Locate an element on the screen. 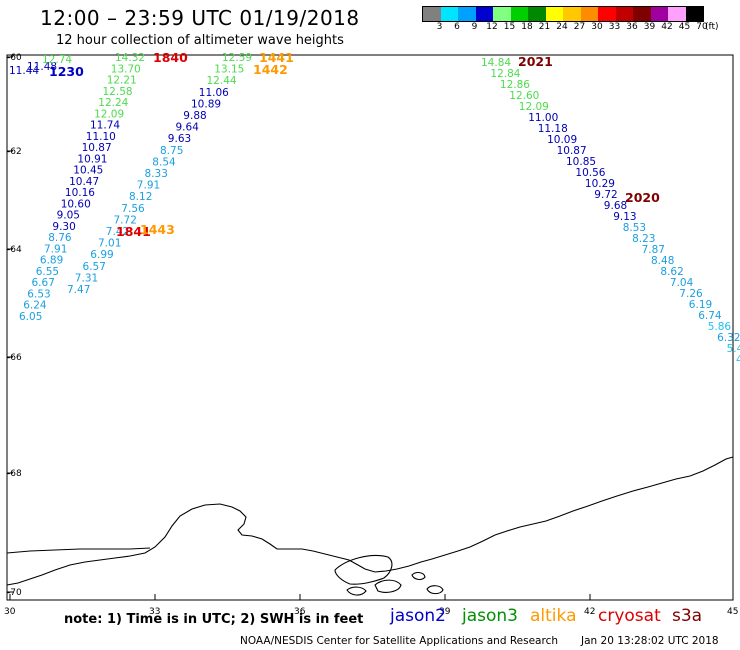 This screenshot has width=740, height=650. scale-label: 24 is located at coordinates (562, 27).